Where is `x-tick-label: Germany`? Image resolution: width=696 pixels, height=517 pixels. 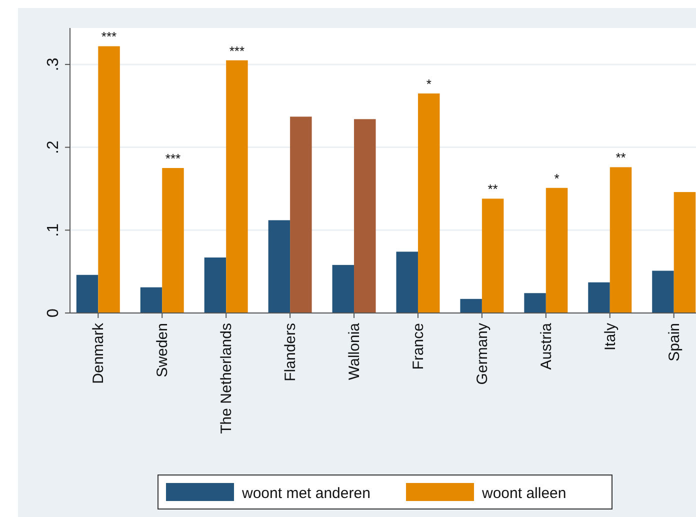 x-tick-label: Germany is located at coordinates (482, 353).